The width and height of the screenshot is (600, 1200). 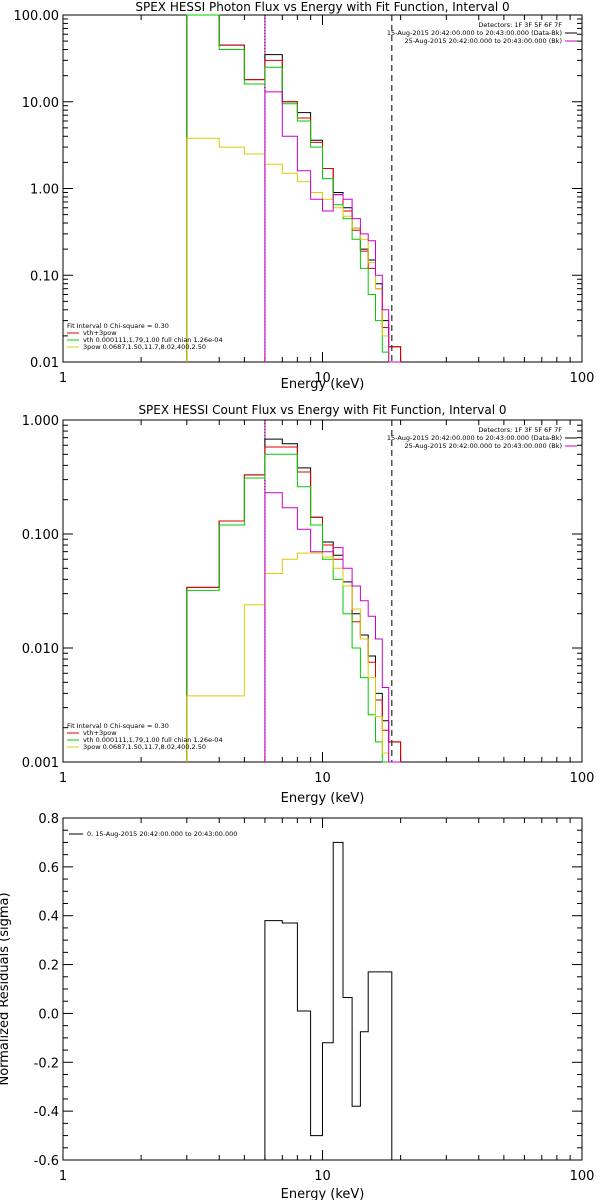 What do you see at coordinates (44, 190) in the screenshot?
I see `y-tick-label: 1.00` at bounding box center [44, 190].